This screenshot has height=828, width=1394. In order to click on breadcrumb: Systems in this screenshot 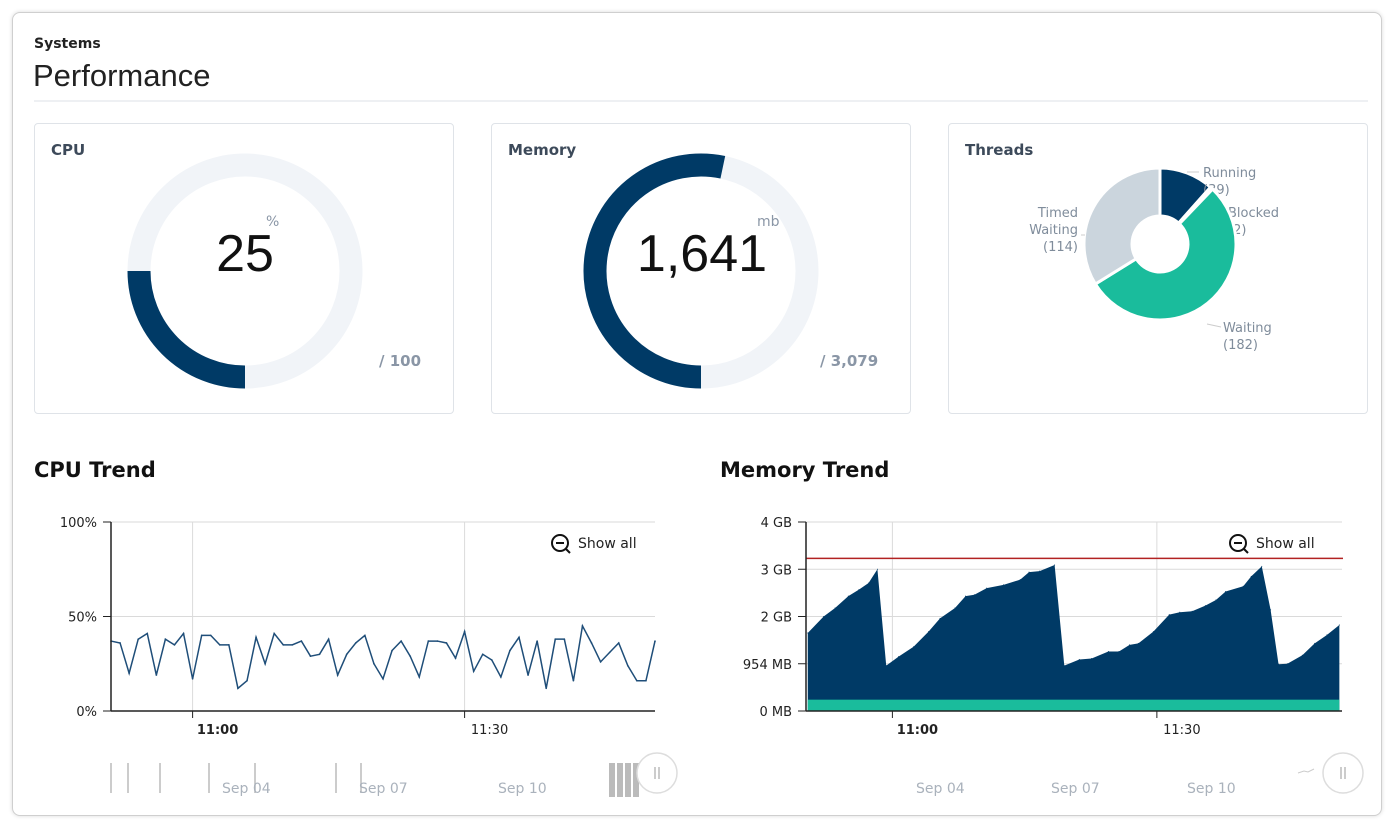, I will do `click(67, 44)`.